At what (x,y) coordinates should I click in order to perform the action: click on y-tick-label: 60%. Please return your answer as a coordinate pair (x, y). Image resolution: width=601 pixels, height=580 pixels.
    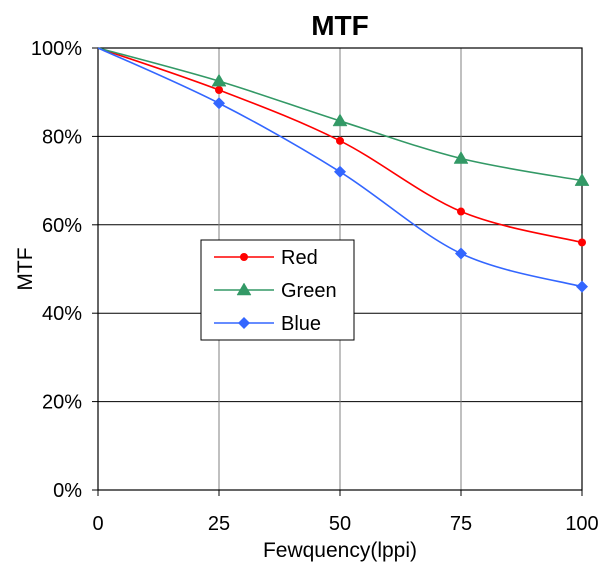
    Looking at the image, I should click on (62, 226).